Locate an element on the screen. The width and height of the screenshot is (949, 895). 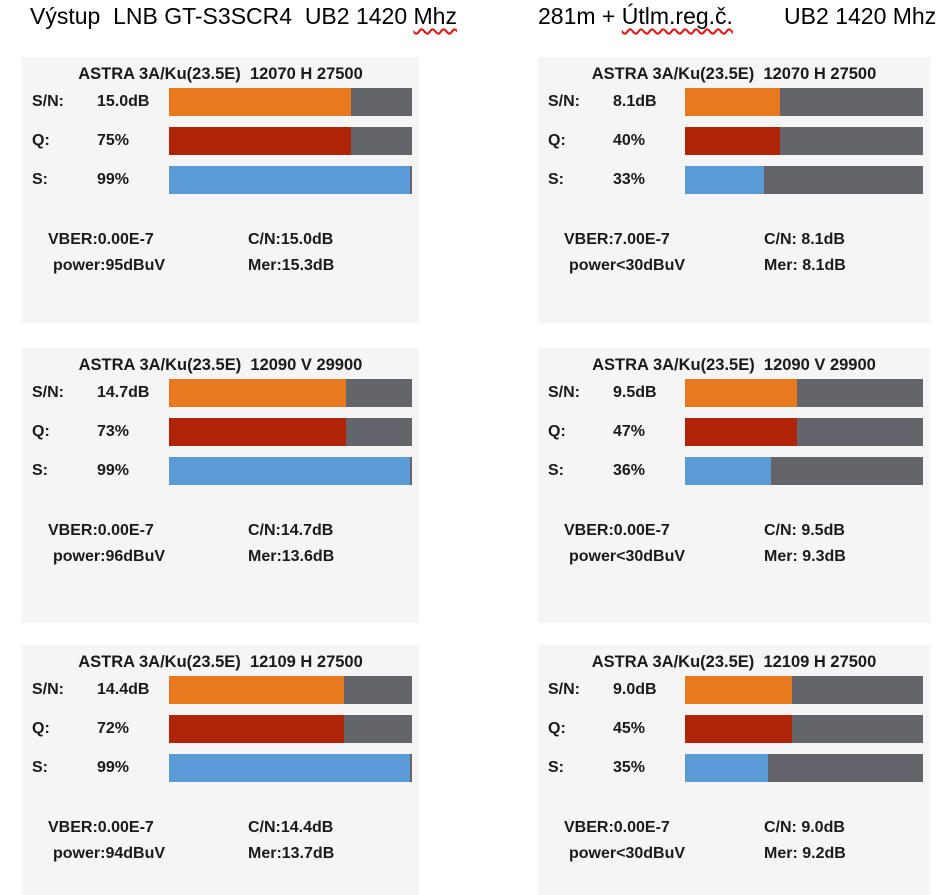
signal-row: S: 36% is located at coordinates (734, 471).